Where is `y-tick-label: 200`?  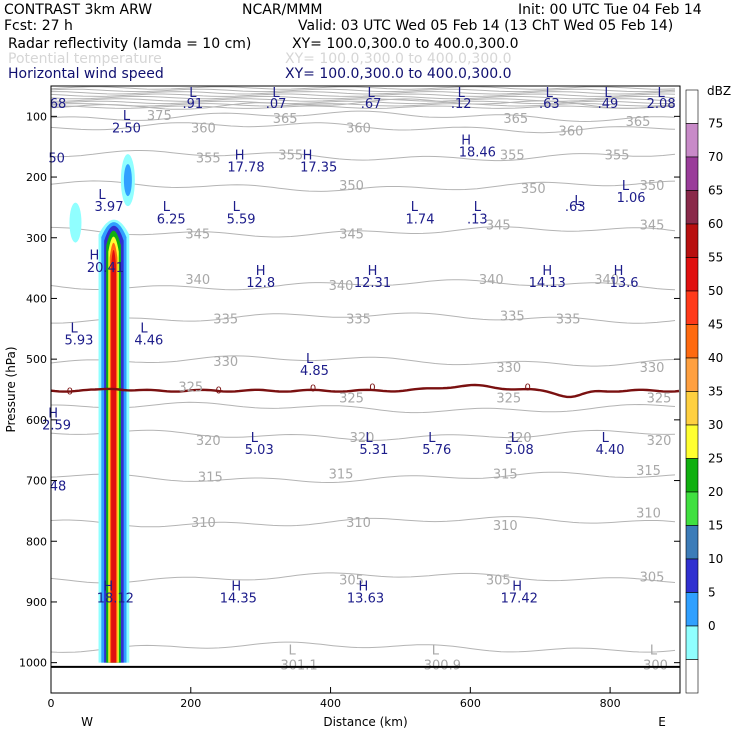
y-tick-label: 200 is located at coordinates (36, 177).